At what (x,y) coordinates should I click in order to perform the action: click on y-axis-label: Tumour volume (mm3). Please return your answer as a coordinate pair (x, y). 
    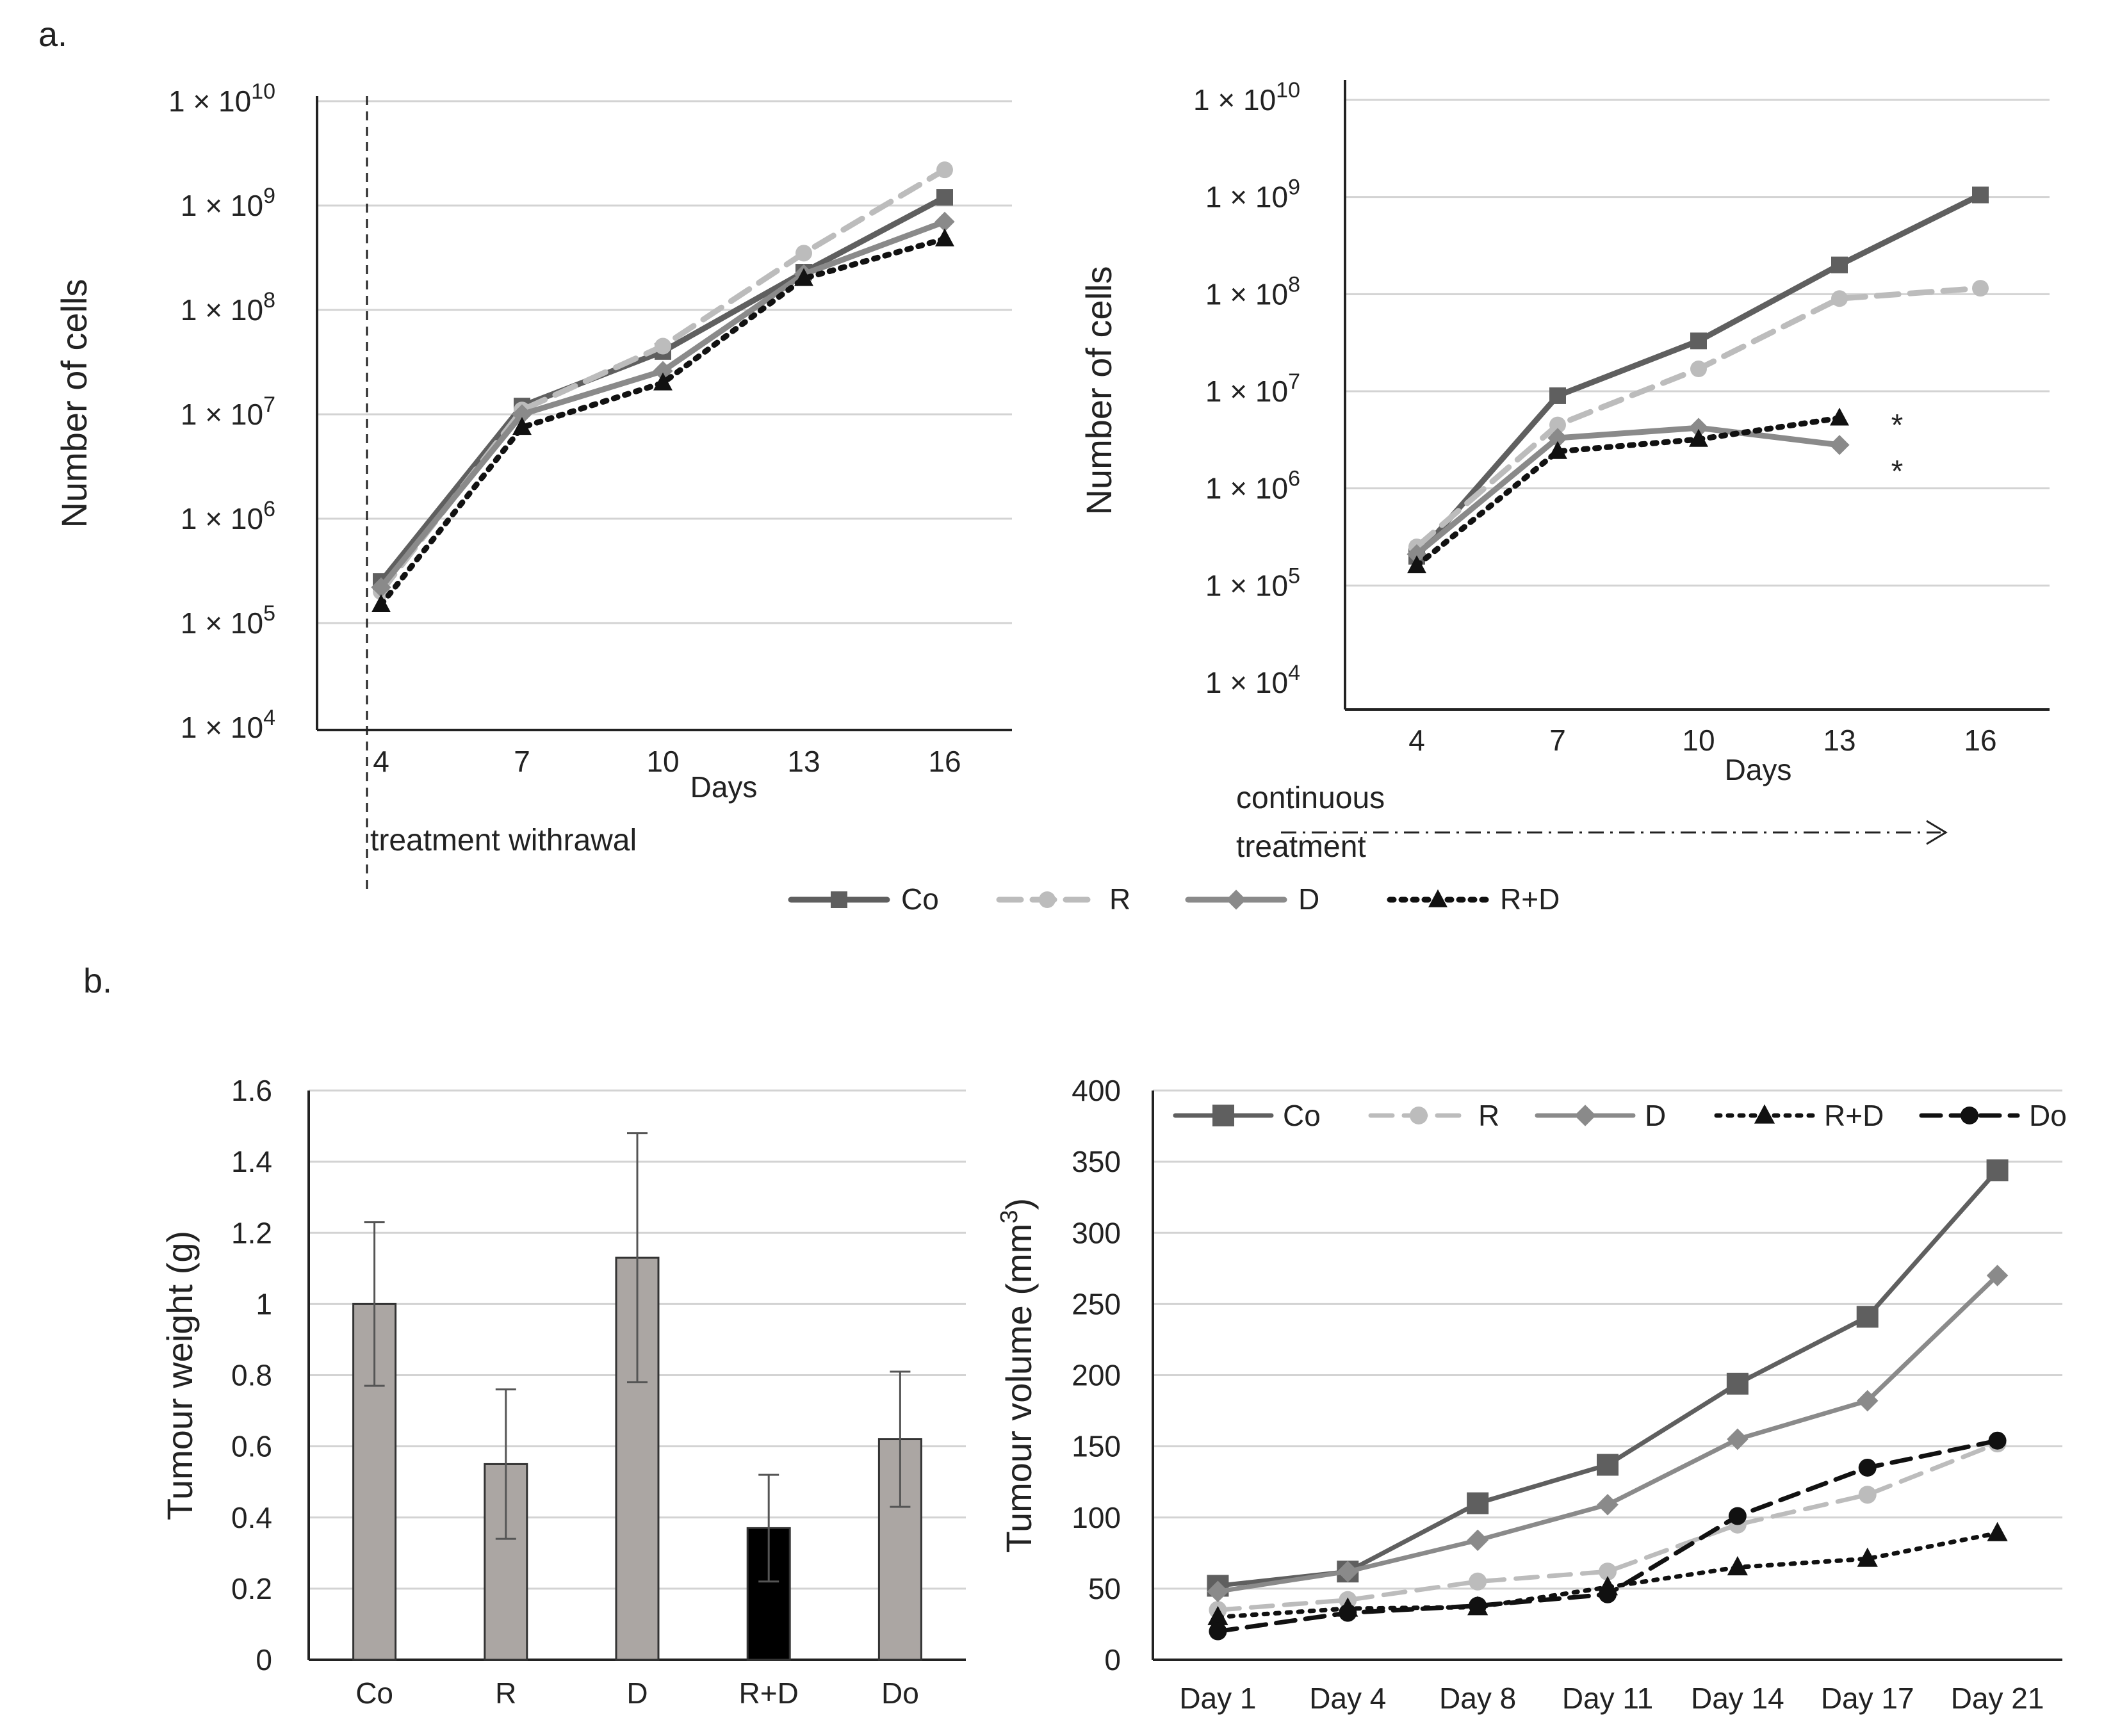
    Looking at the image, I should click on (1017, 1375).